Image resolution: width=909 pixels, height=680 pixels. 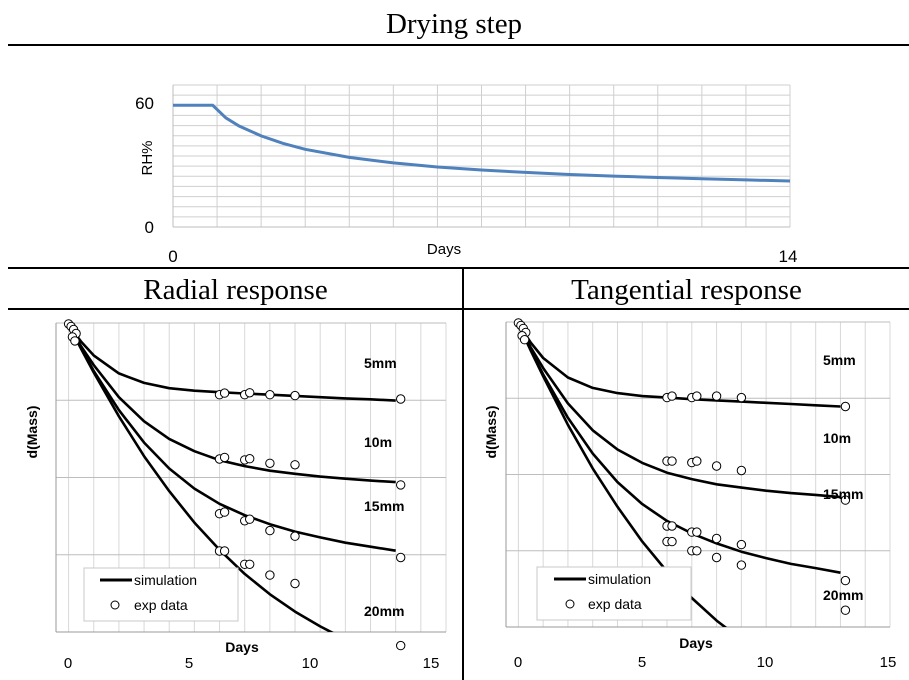 I want to click on middle-divider, so click(x=458, y=268).